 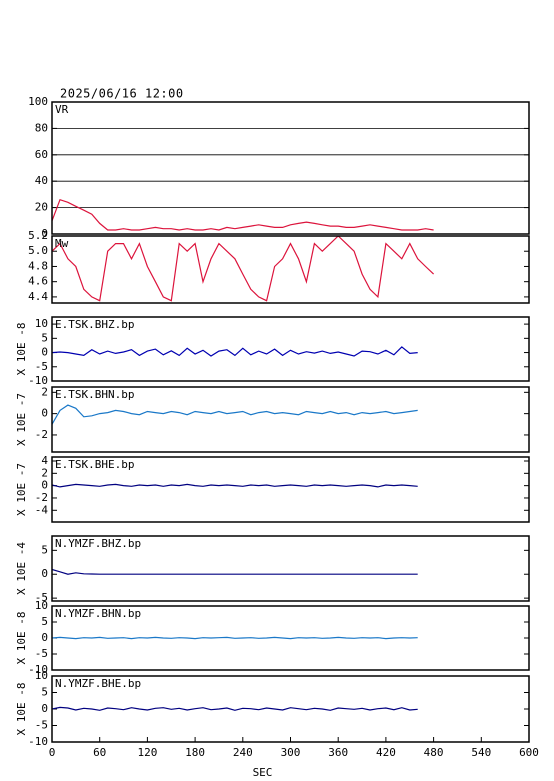 What do you see at coordinates (38, 281) in the screenshot?
I see `y-tick-label: 4.6` at bounding box center [38, 281].